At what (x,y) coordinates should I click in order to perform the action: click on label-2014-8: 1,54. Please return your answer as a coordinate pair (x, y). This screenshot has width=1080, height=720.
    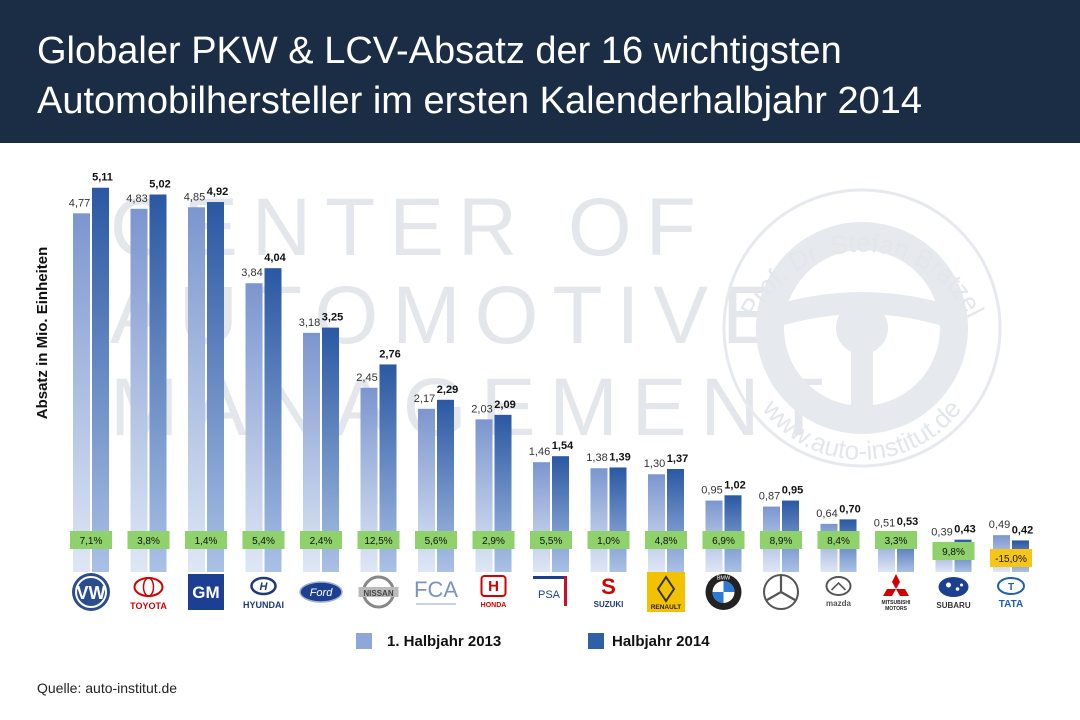
    Looking at the image, I should click on (563, 446).